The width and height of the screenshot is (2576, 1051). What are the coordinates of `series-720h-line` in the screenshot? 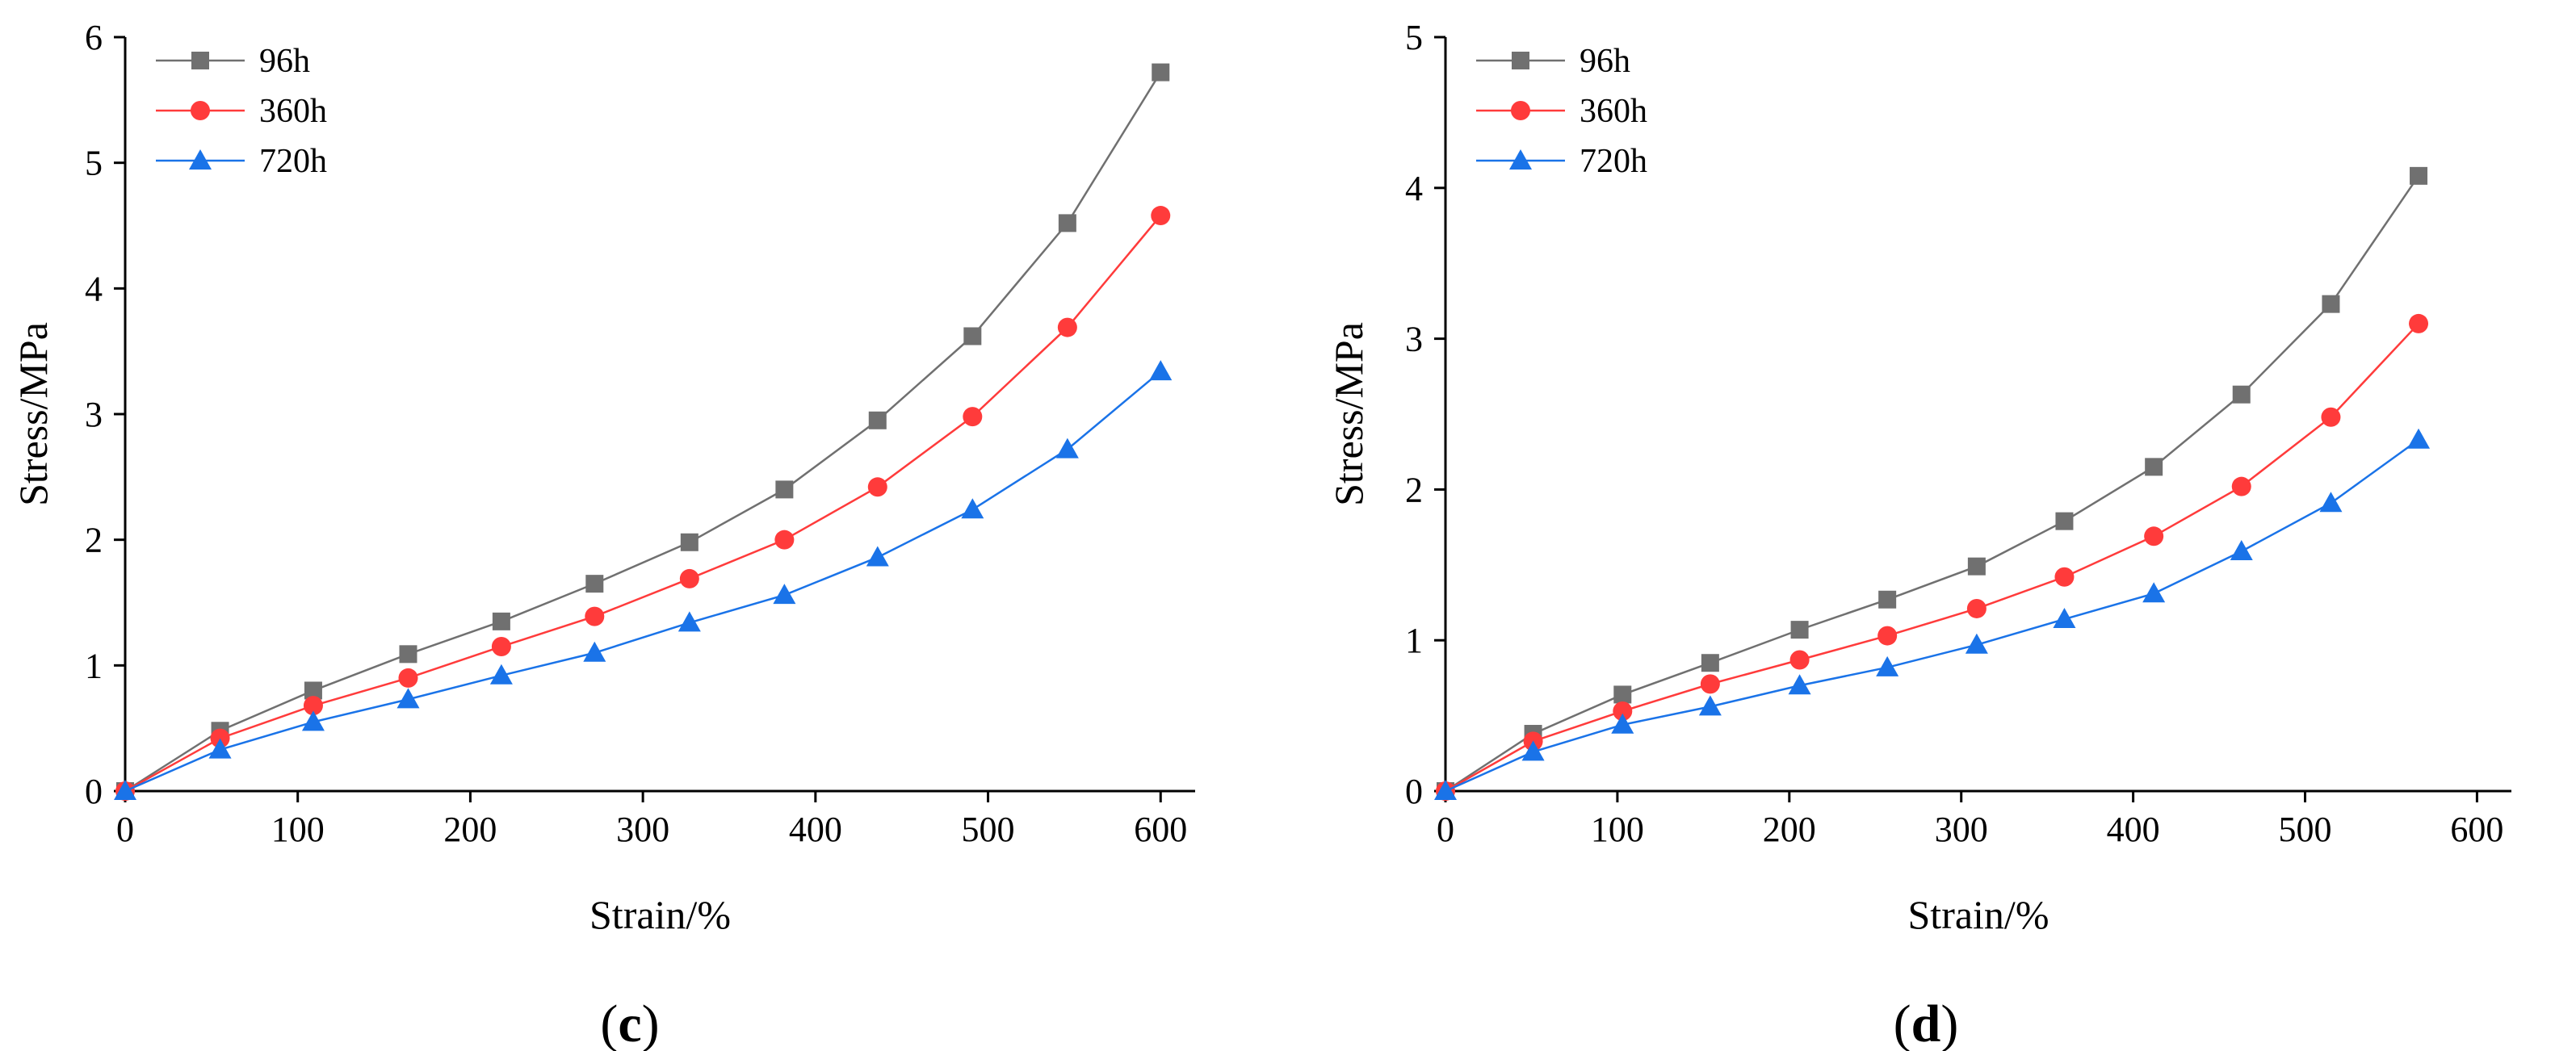 It's located at (1932, 615).